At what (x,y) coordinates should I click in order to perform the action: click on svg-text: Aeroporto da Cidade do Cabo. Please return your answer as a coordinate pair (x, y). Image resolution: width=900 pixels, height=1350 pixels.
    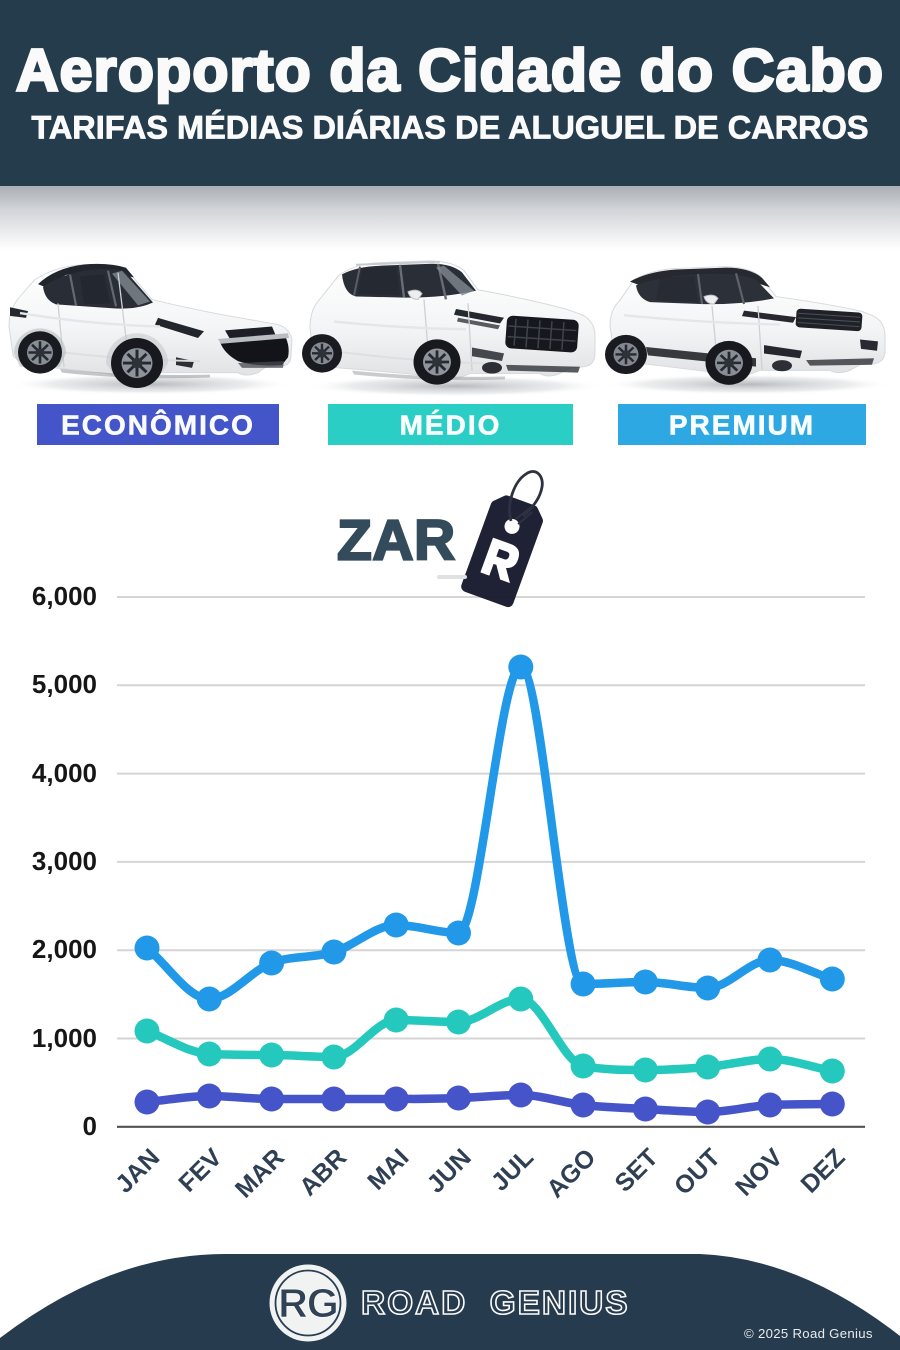
    Looking at the image, I should click on (450, 71).